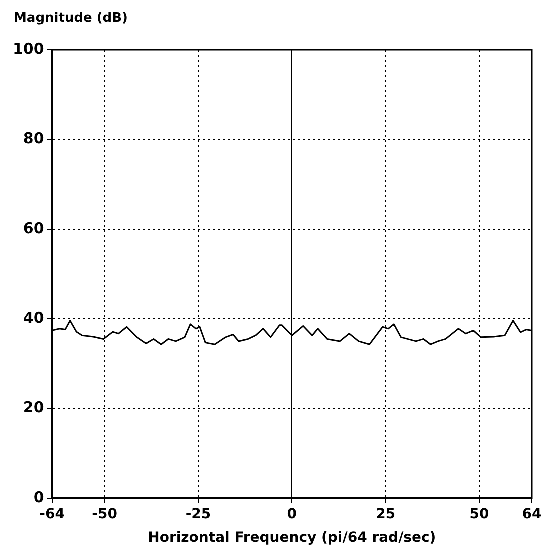 The width and height of the screenshot is (560, 557). I want to click on x-tick-label: 0, so click(292, 514).